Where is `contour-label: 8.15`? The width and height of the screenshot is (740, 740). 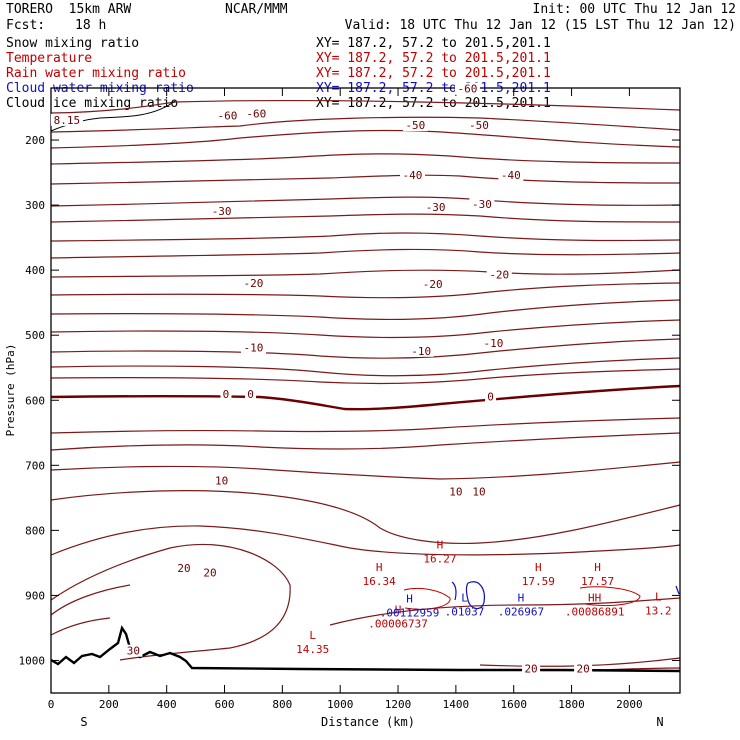 contour-label: 8.15 is located at coordinates (67, 120).